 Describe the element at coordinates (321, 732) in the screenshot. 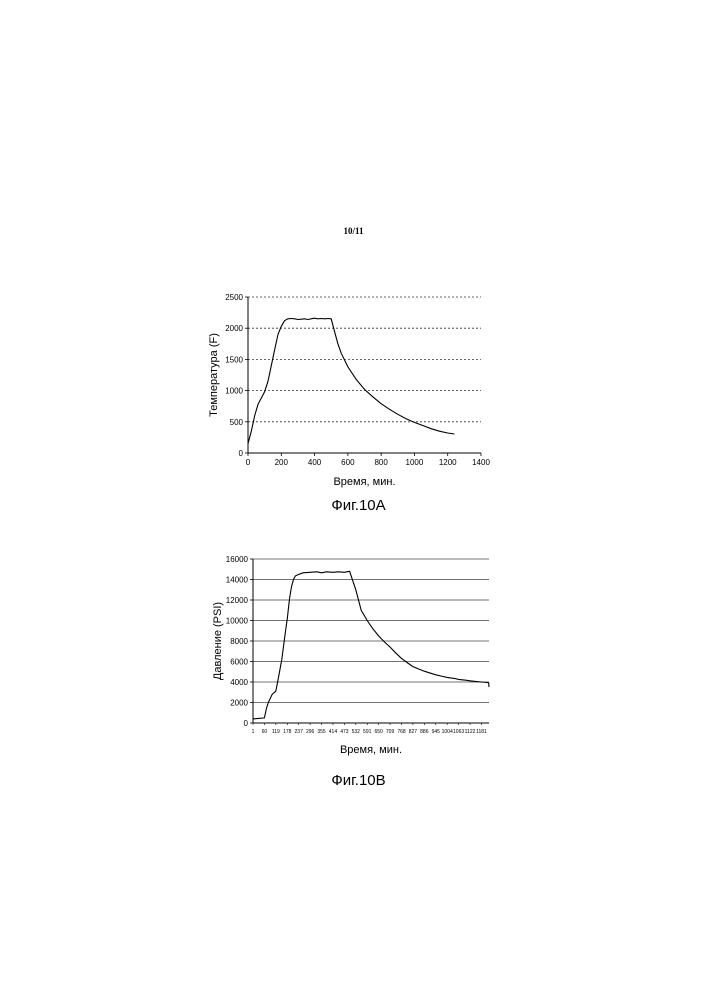

I see `x-tick-label: 355` at that location.